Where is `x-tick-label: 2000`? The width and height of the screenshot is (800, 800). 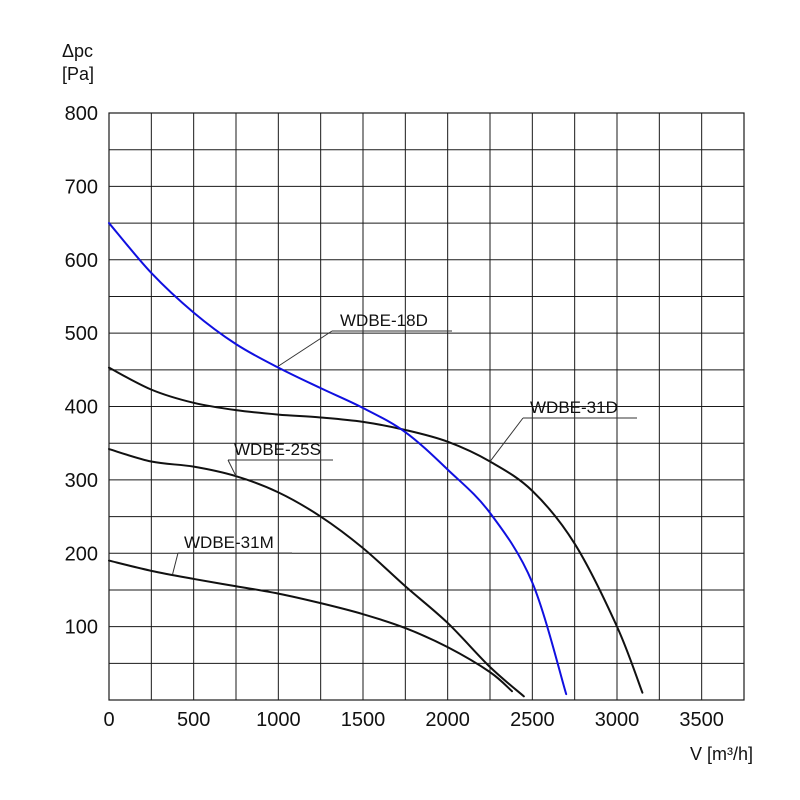 x-tick-label: 2000 is located at coordinates (447, 720).